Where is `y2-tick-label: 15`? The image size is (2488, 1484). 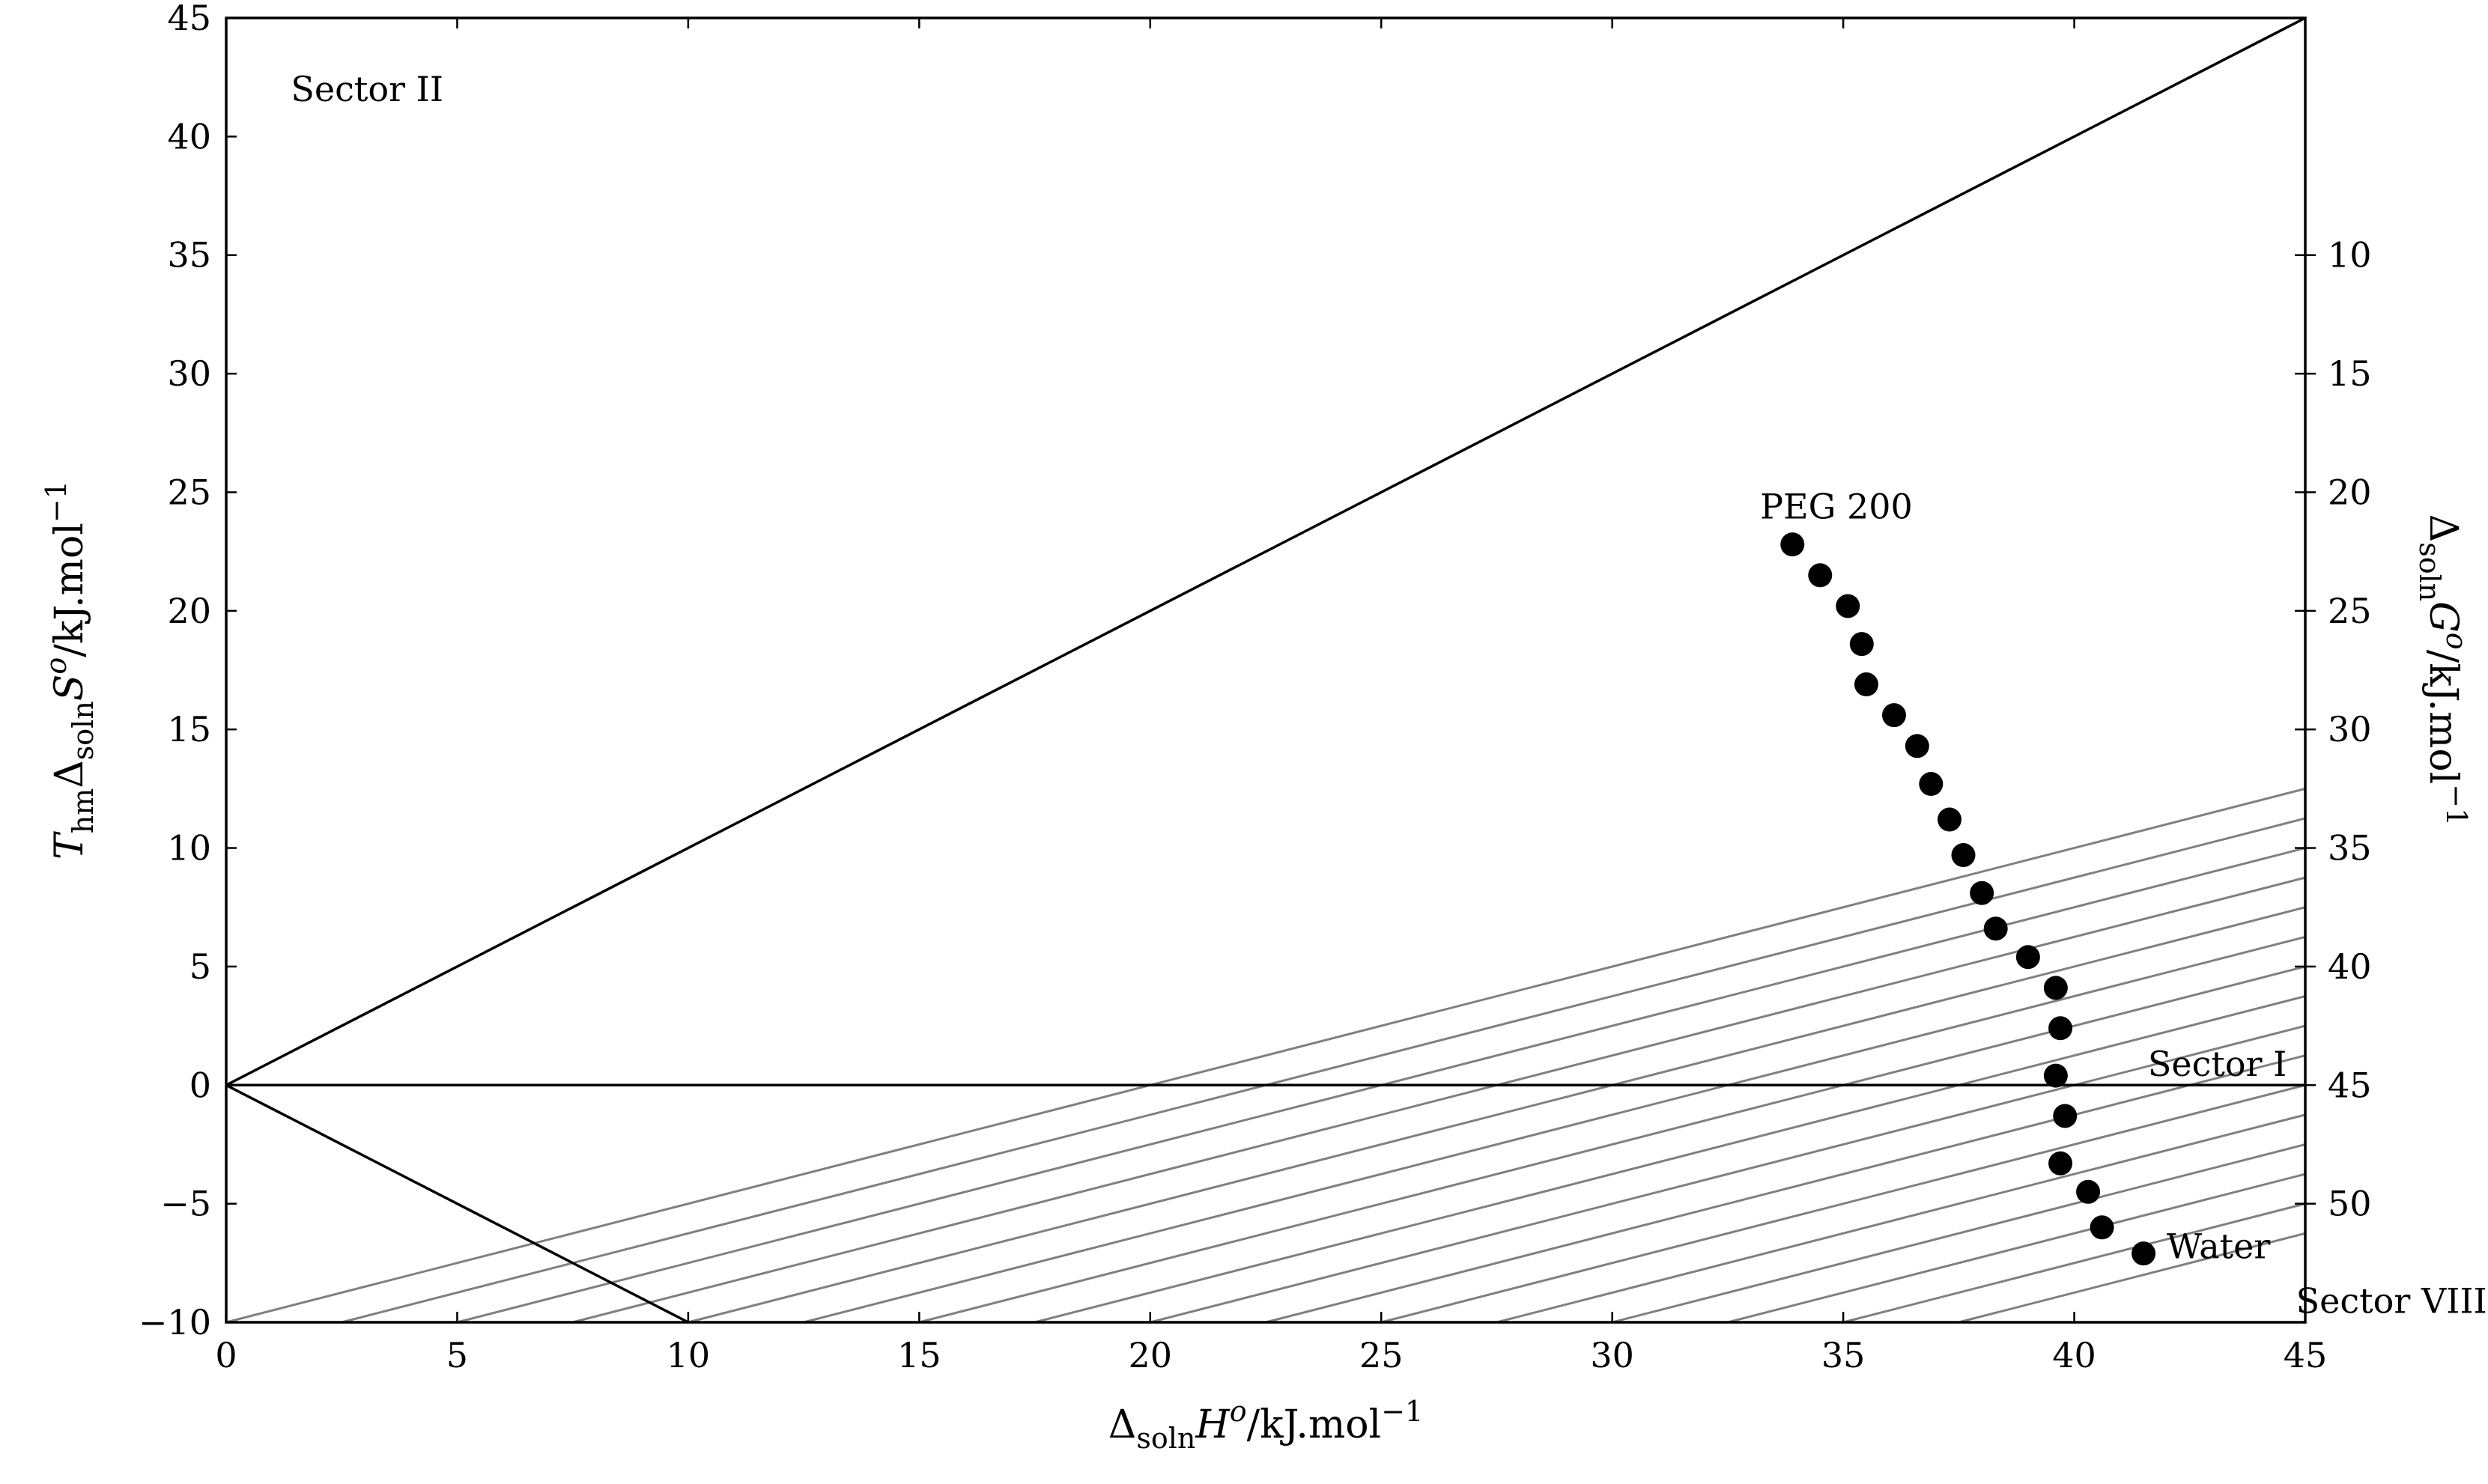
y2-tick-label: 15 is located at coordinates (2350, 373).